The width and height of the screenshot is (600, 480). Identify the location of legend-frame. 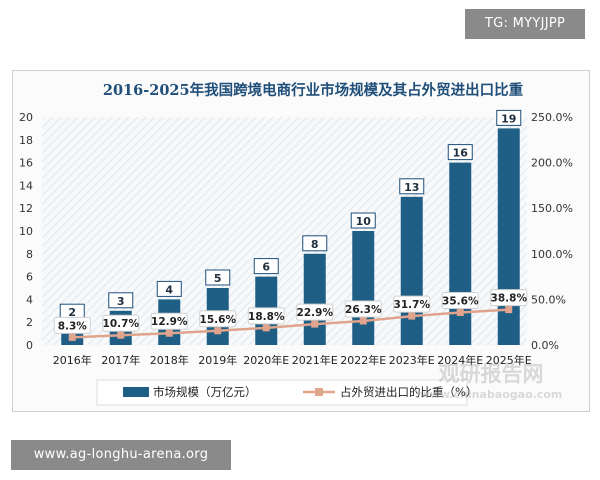
(282, 392).